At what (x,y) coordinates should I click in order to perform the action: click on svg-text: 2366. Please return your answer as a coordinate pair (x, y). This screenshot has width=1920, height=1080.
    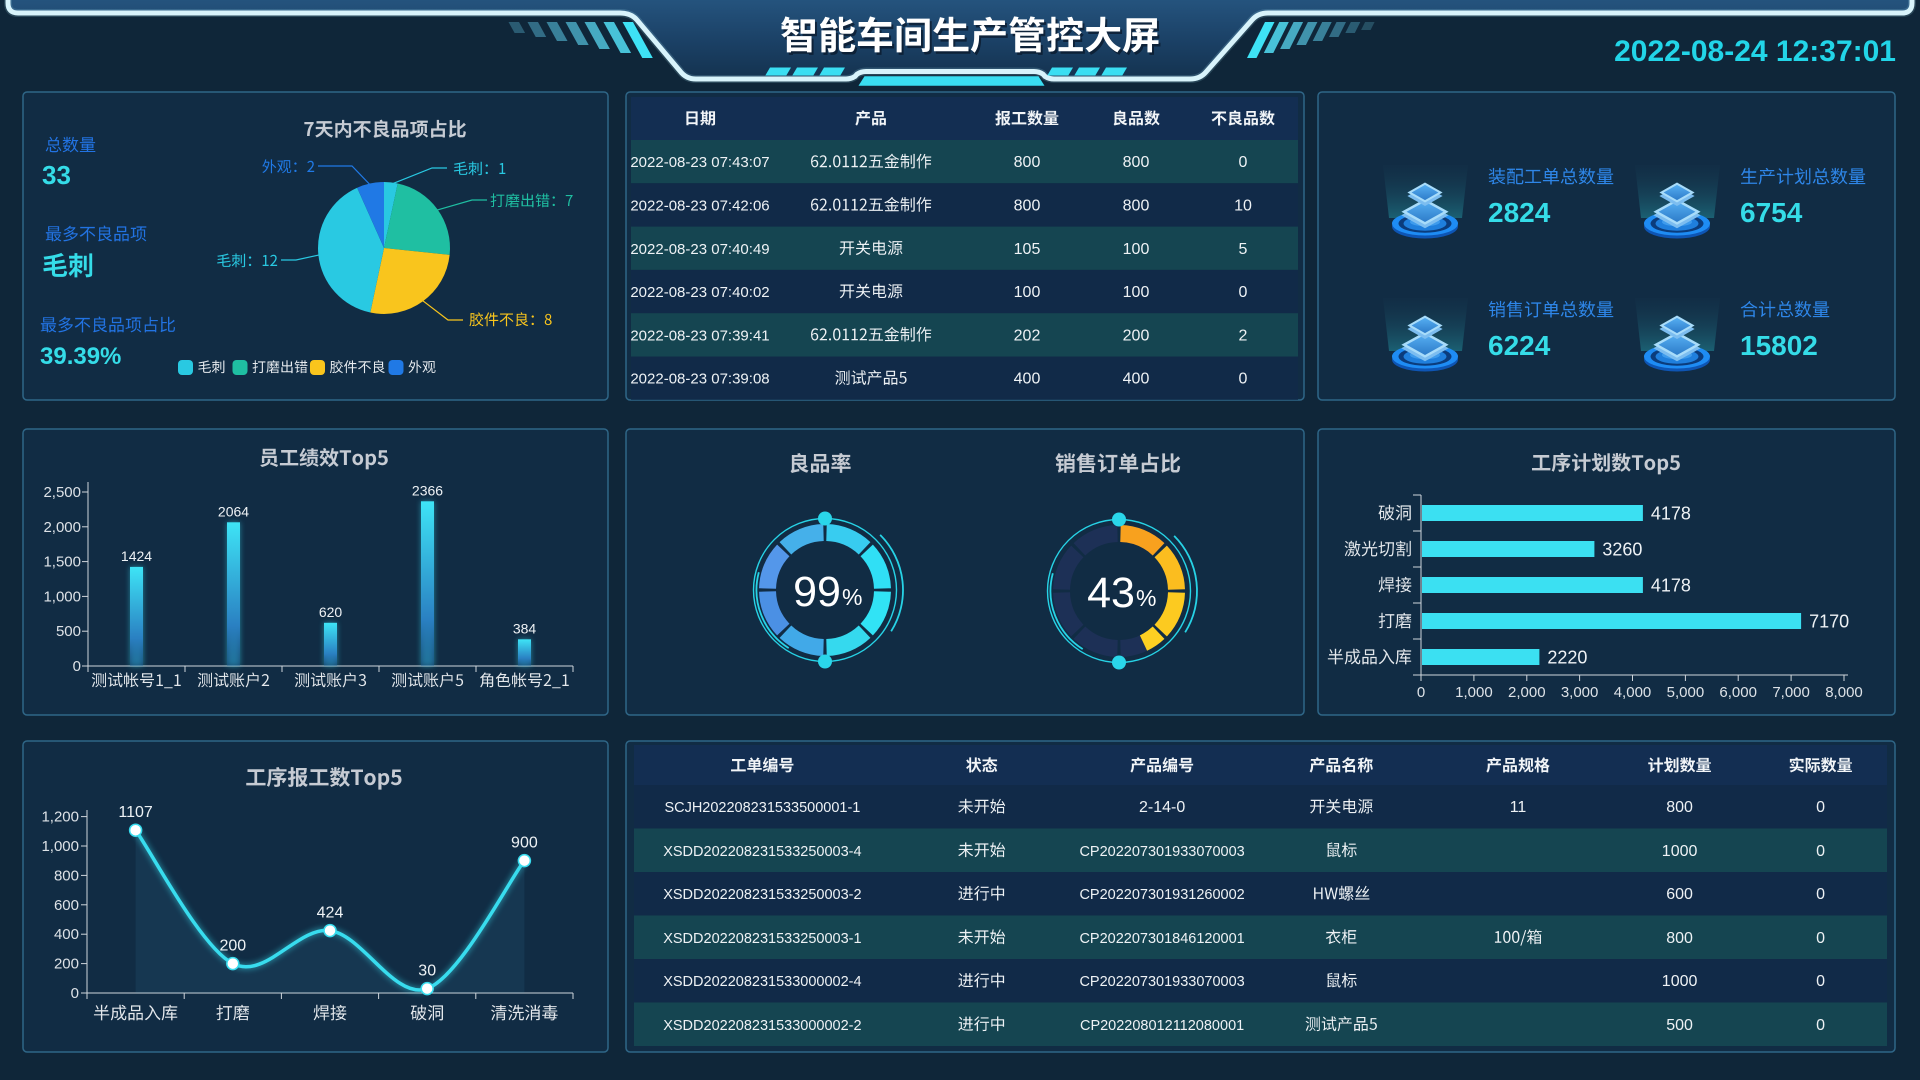
    Looking at the image, I should click on (427, 490).